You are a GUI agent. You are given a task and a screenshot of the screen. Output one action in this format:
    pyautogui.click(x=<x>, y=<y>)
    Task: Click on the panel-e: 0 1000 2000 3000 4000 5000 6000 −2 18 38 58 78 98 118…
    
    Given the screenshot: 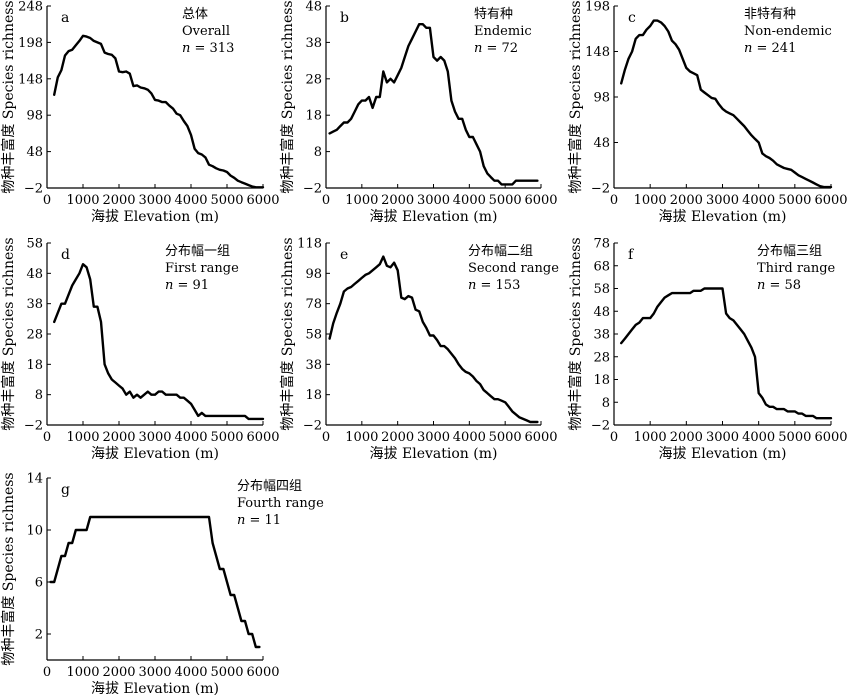 What is the action you would take?
    pyautogui.click(x=419, y=350)
    